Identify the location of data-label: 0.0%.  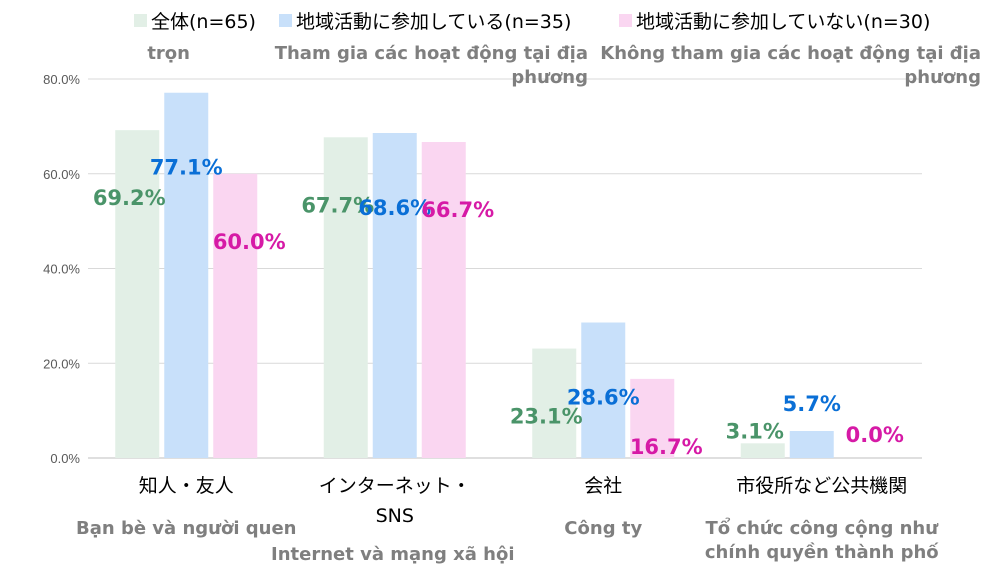
(875, 435).